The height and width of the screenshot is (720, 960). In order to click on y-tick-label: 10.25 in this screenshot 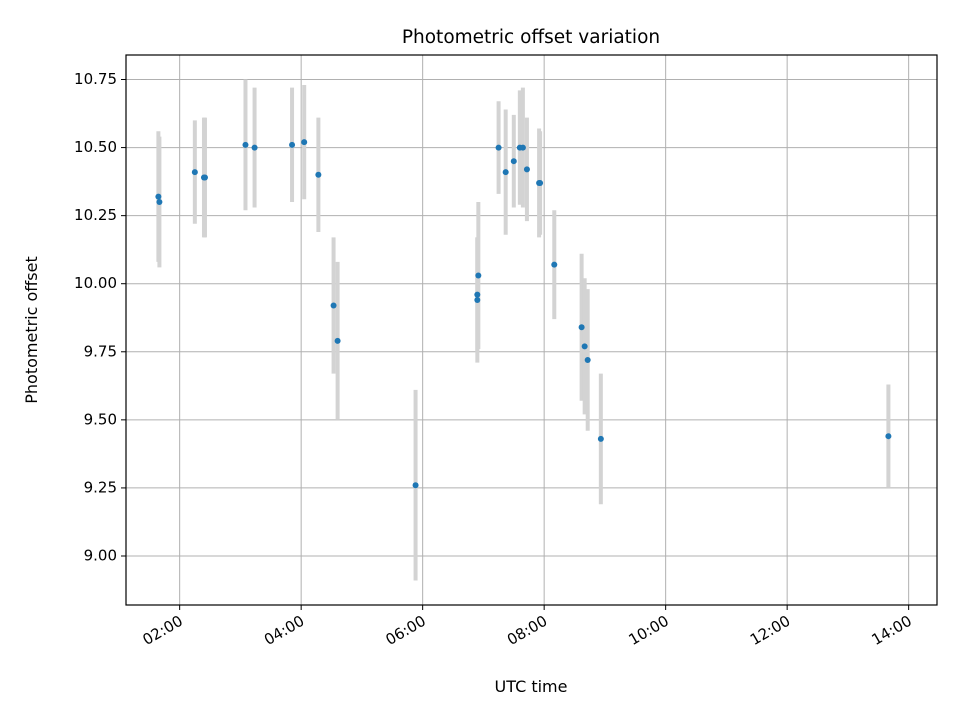, I will do `click(95, 215)`.